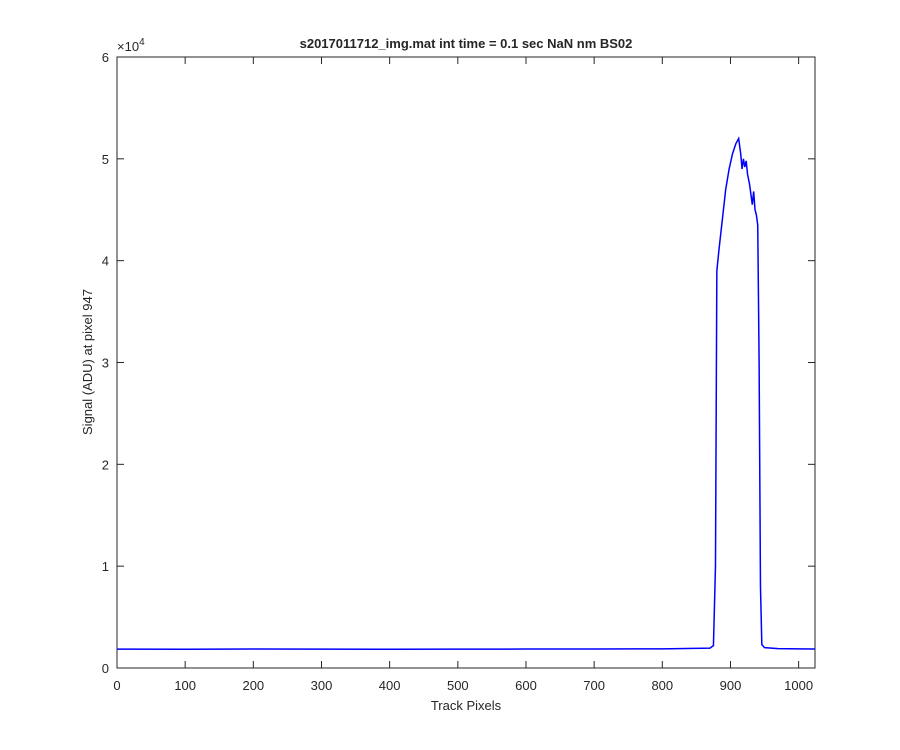 The image size is (900, 750). What do you see at coordinates (526, 685) in the screenshot?
I see `x-tick-label: 600` at bounding box center [526, 685].